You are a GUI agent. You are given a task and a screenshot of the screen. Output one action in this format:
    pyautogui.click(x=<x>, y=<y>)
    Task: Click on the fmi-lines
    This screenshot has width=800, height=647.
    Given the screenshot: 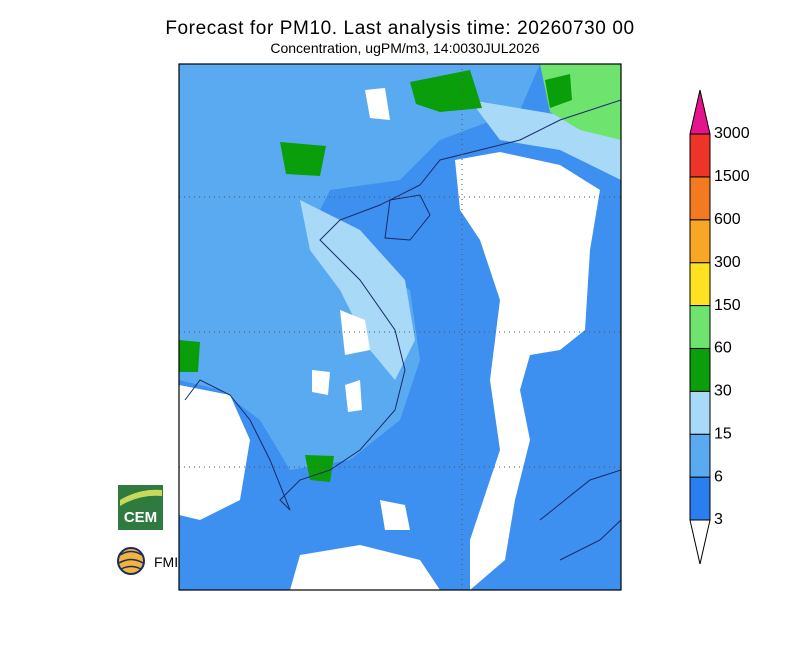 What is the action you would take?
    pyautogui.click(x=131, y=560)
    